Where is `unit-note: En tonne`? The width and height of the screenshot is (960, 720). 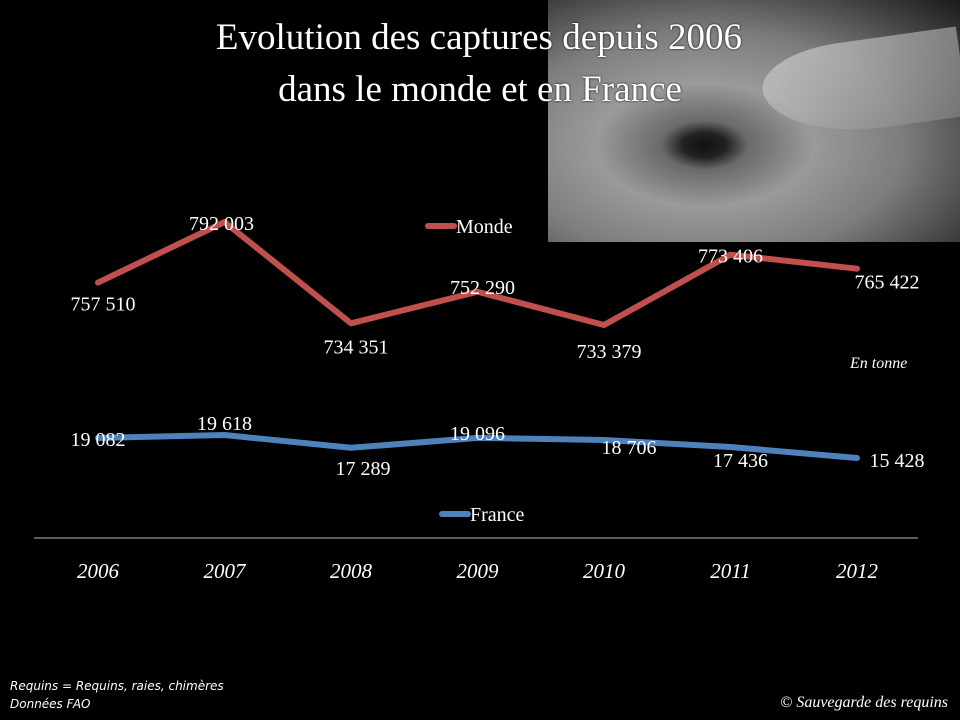 unit-note: En tonne is located at coordinates (879, 363).